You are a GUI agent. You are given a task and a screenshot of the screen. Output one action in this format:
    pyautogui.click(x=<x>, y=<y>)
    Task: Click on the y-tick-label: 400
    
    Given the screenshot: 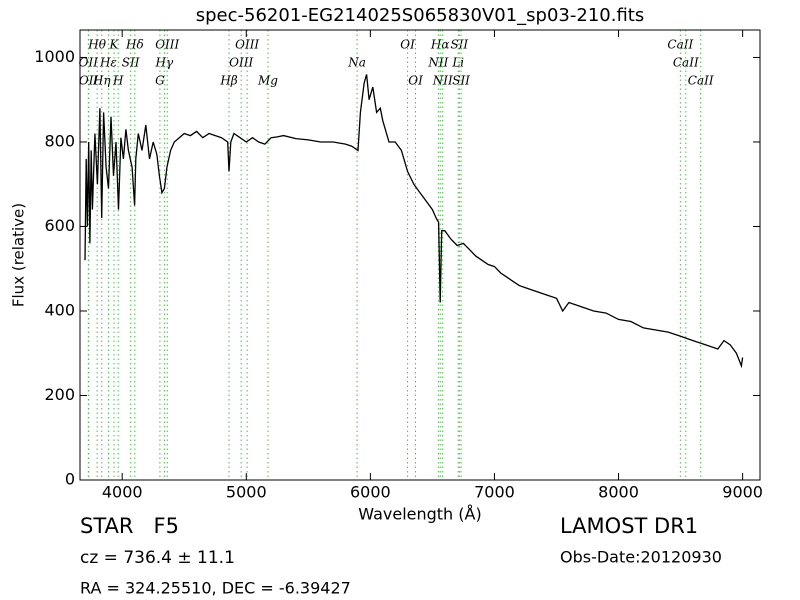 What is the action you would take?
    pyautogui.click(x=59, y=309)
    